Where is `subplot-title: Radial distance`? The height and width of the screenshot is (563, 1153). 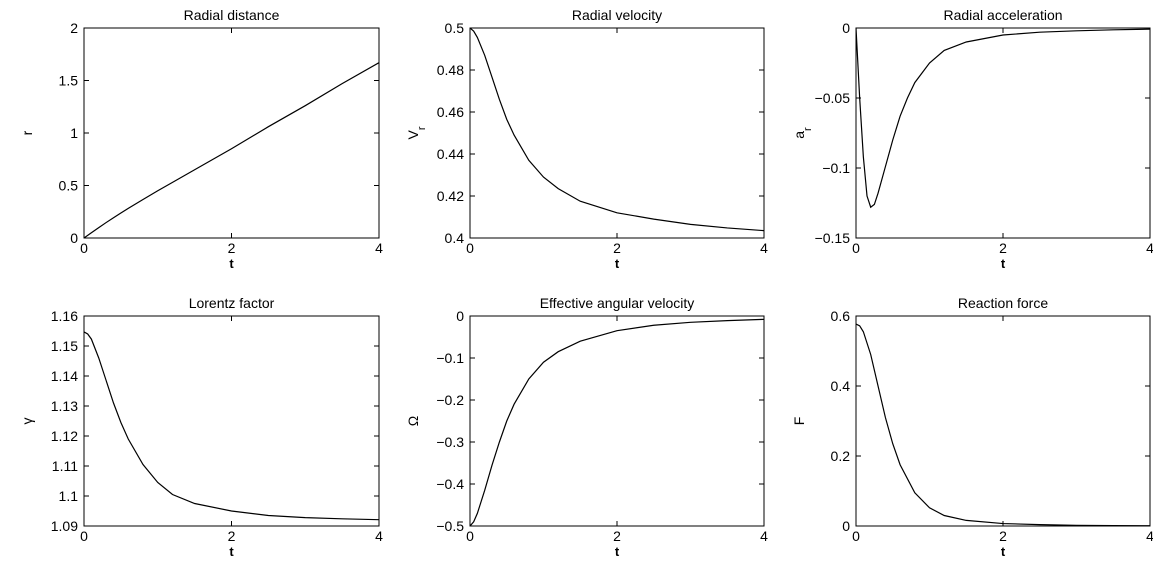
subplot-title: Radial distance is located at coordinates (232, 15).